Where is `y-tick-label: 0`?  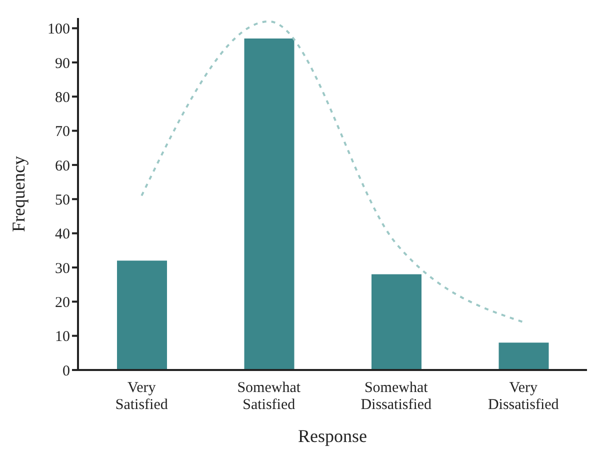
y-tick-label: 0 is located at coordinates (66, 371).